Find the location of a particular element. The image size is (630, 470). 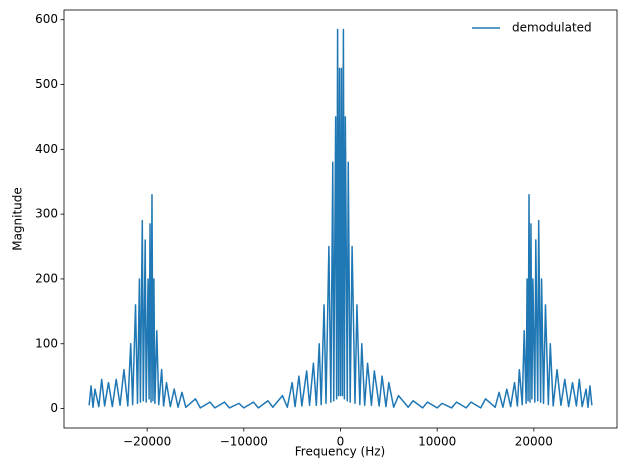

x-tick-label: 20000 is located at coordinates (534, 442).